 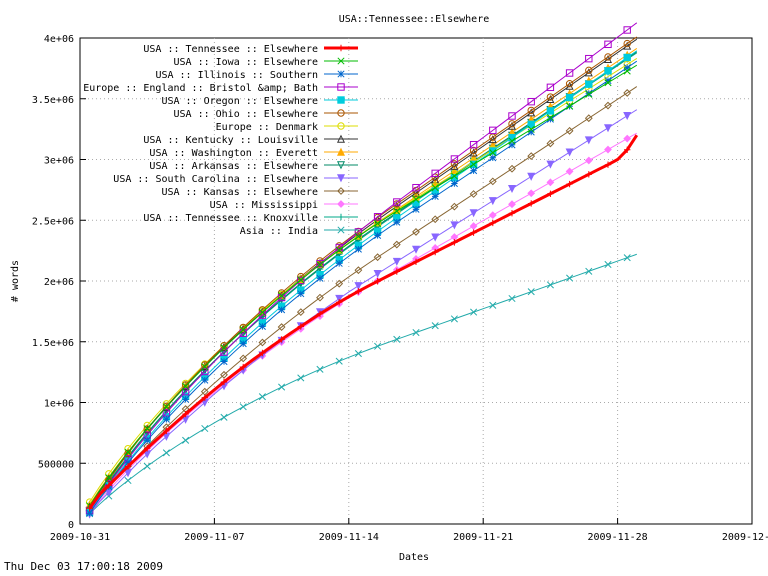 What do you see at coordinates (56, 464) in the screenshot?
I see `y-tick-label: 500000` at bounding box center [56, 464].